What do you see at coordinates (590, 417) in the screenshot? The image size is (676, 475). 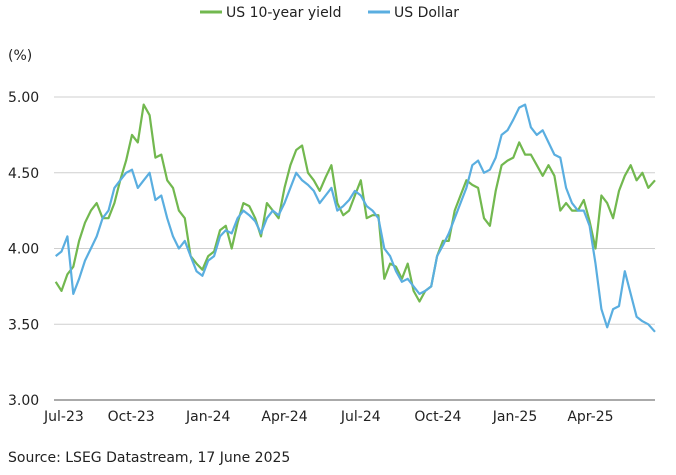 I see `x-tick-label: Apr-25` at bounding box center [590, 417].